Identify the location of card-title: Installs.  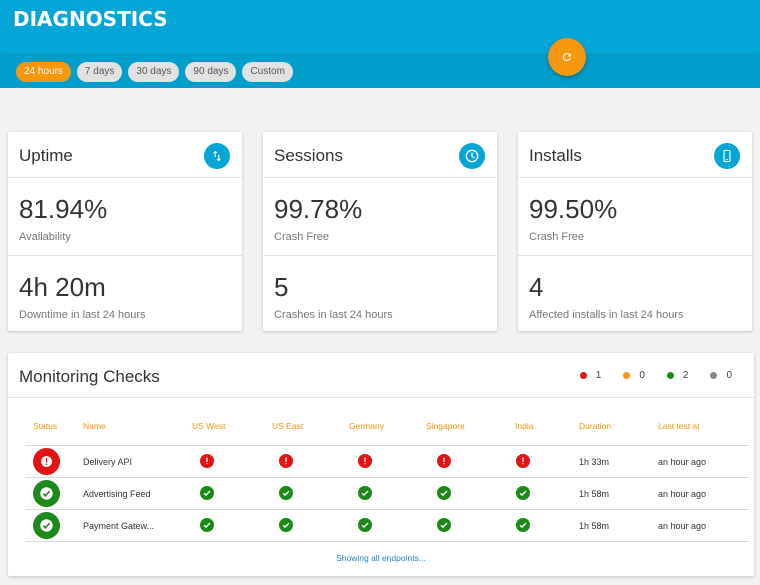
(555, 155).